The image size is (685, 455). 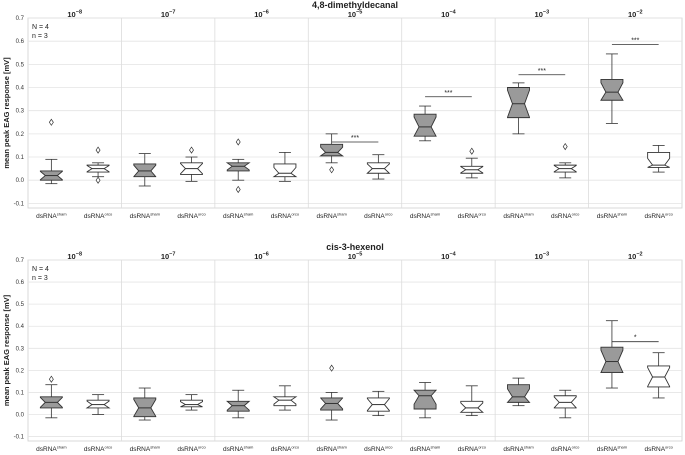 I want to click on y-tick-label: 0.7, so click(x=20, y=19).